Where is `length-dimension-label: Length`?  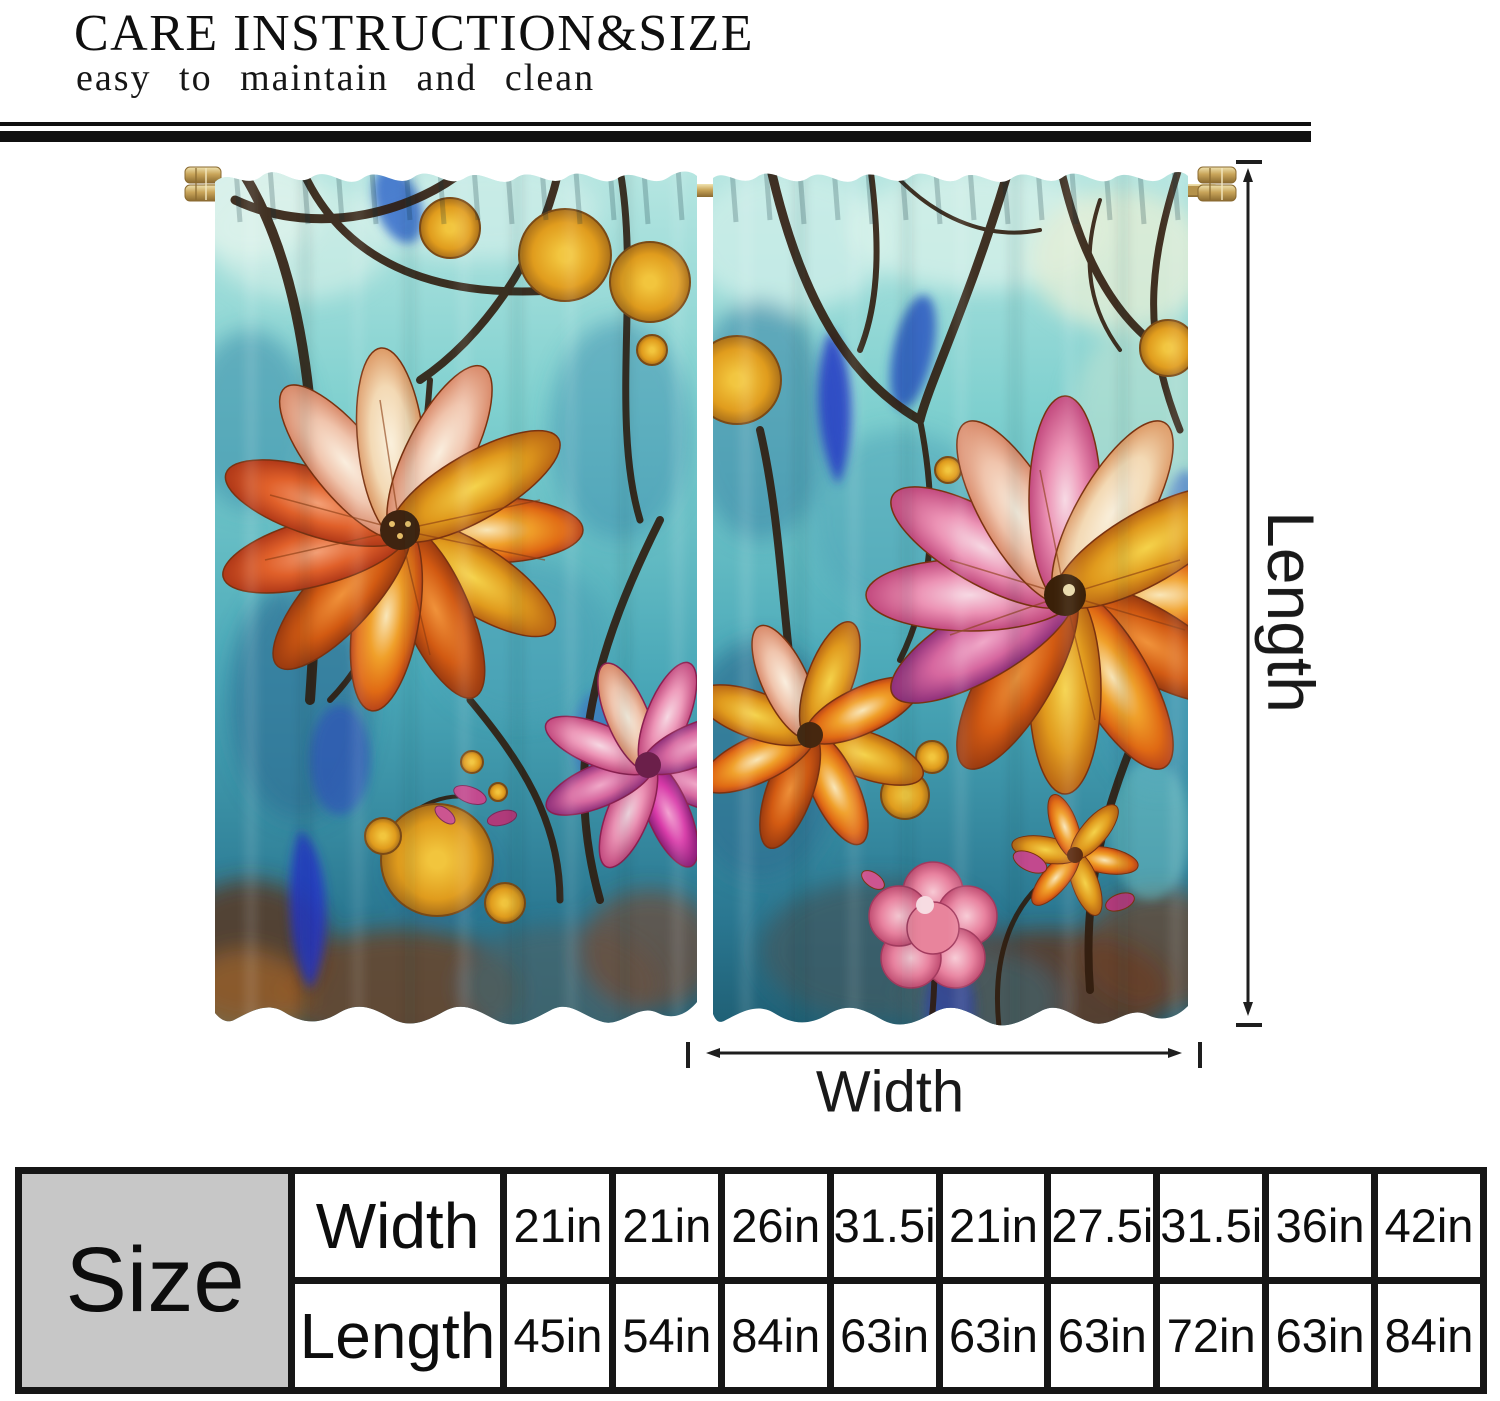 length-dimension-label: Length is located at coordinates (1291, 612).